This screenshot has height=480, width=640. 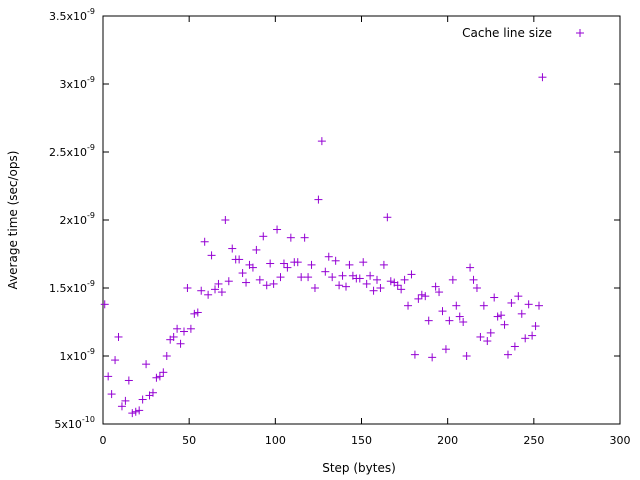 What do you see at coordinates (103, 440) in the screenshot?
I see `x-tick-label: 0` at bounding box center [103, 440].